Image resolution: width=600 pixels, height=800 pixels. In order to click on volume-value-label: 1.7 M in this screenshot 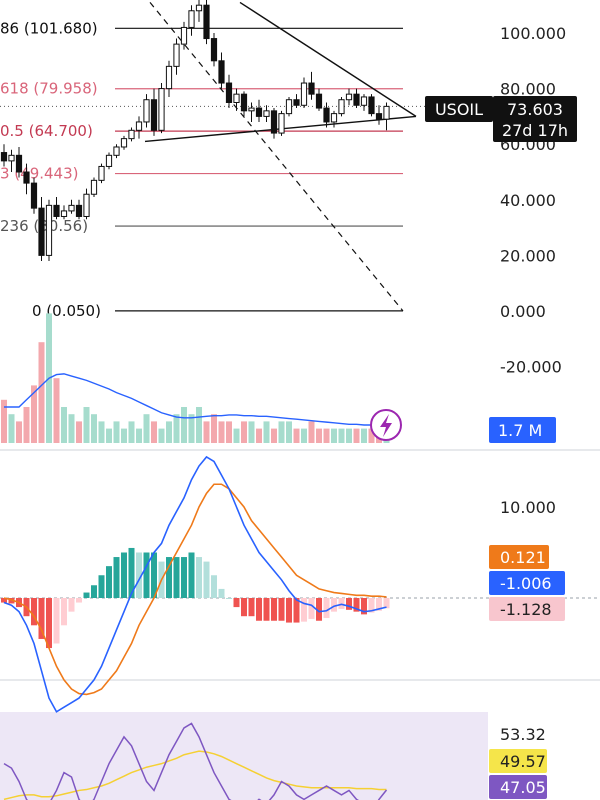, I will do `click(520, 430)`.